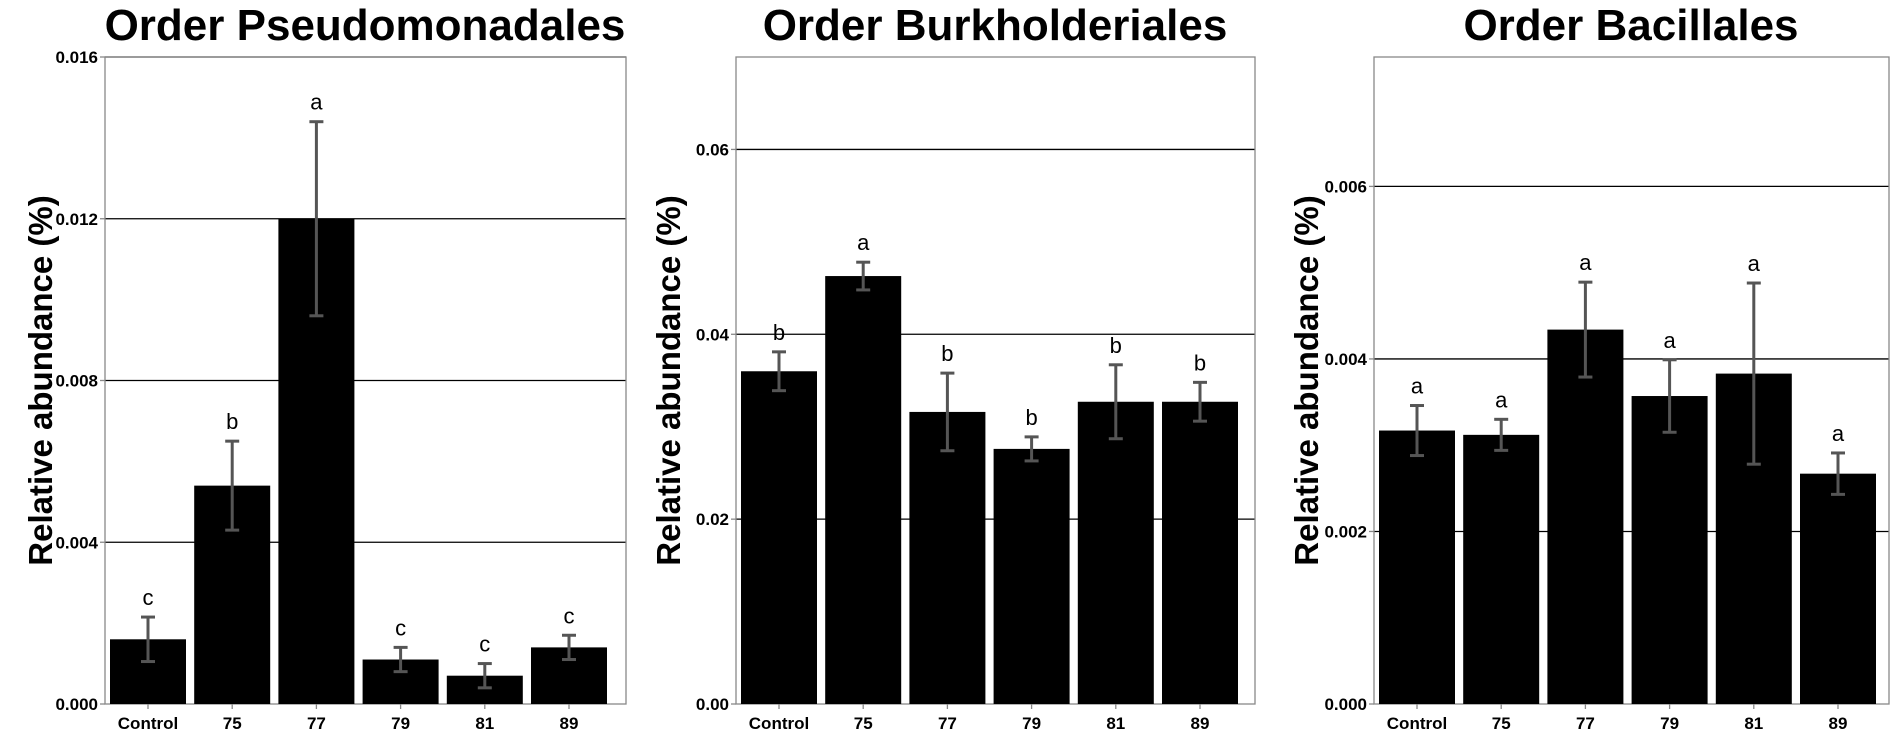  What do you see at coordinates (76, 381) in the screenshot?
I see `y-tick-label: 0.008` at bounding box center [76, 381].